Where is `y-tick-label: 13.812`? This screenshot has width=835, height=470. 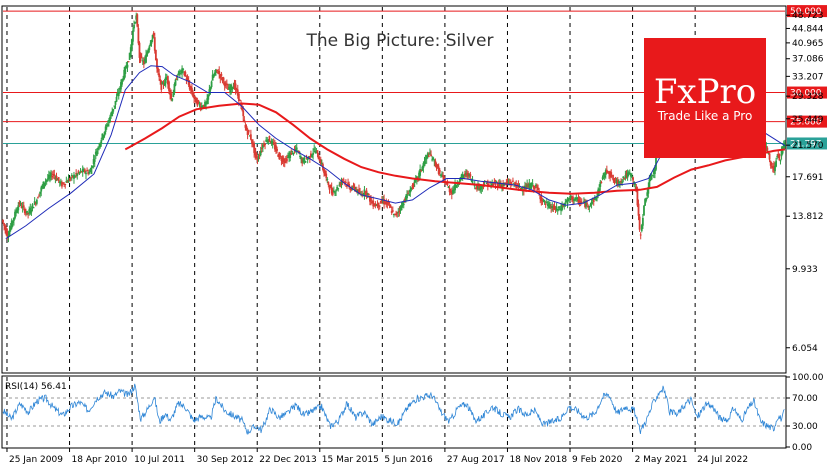
y-tick-label: 13.812 is located at coordinates (808, 217).